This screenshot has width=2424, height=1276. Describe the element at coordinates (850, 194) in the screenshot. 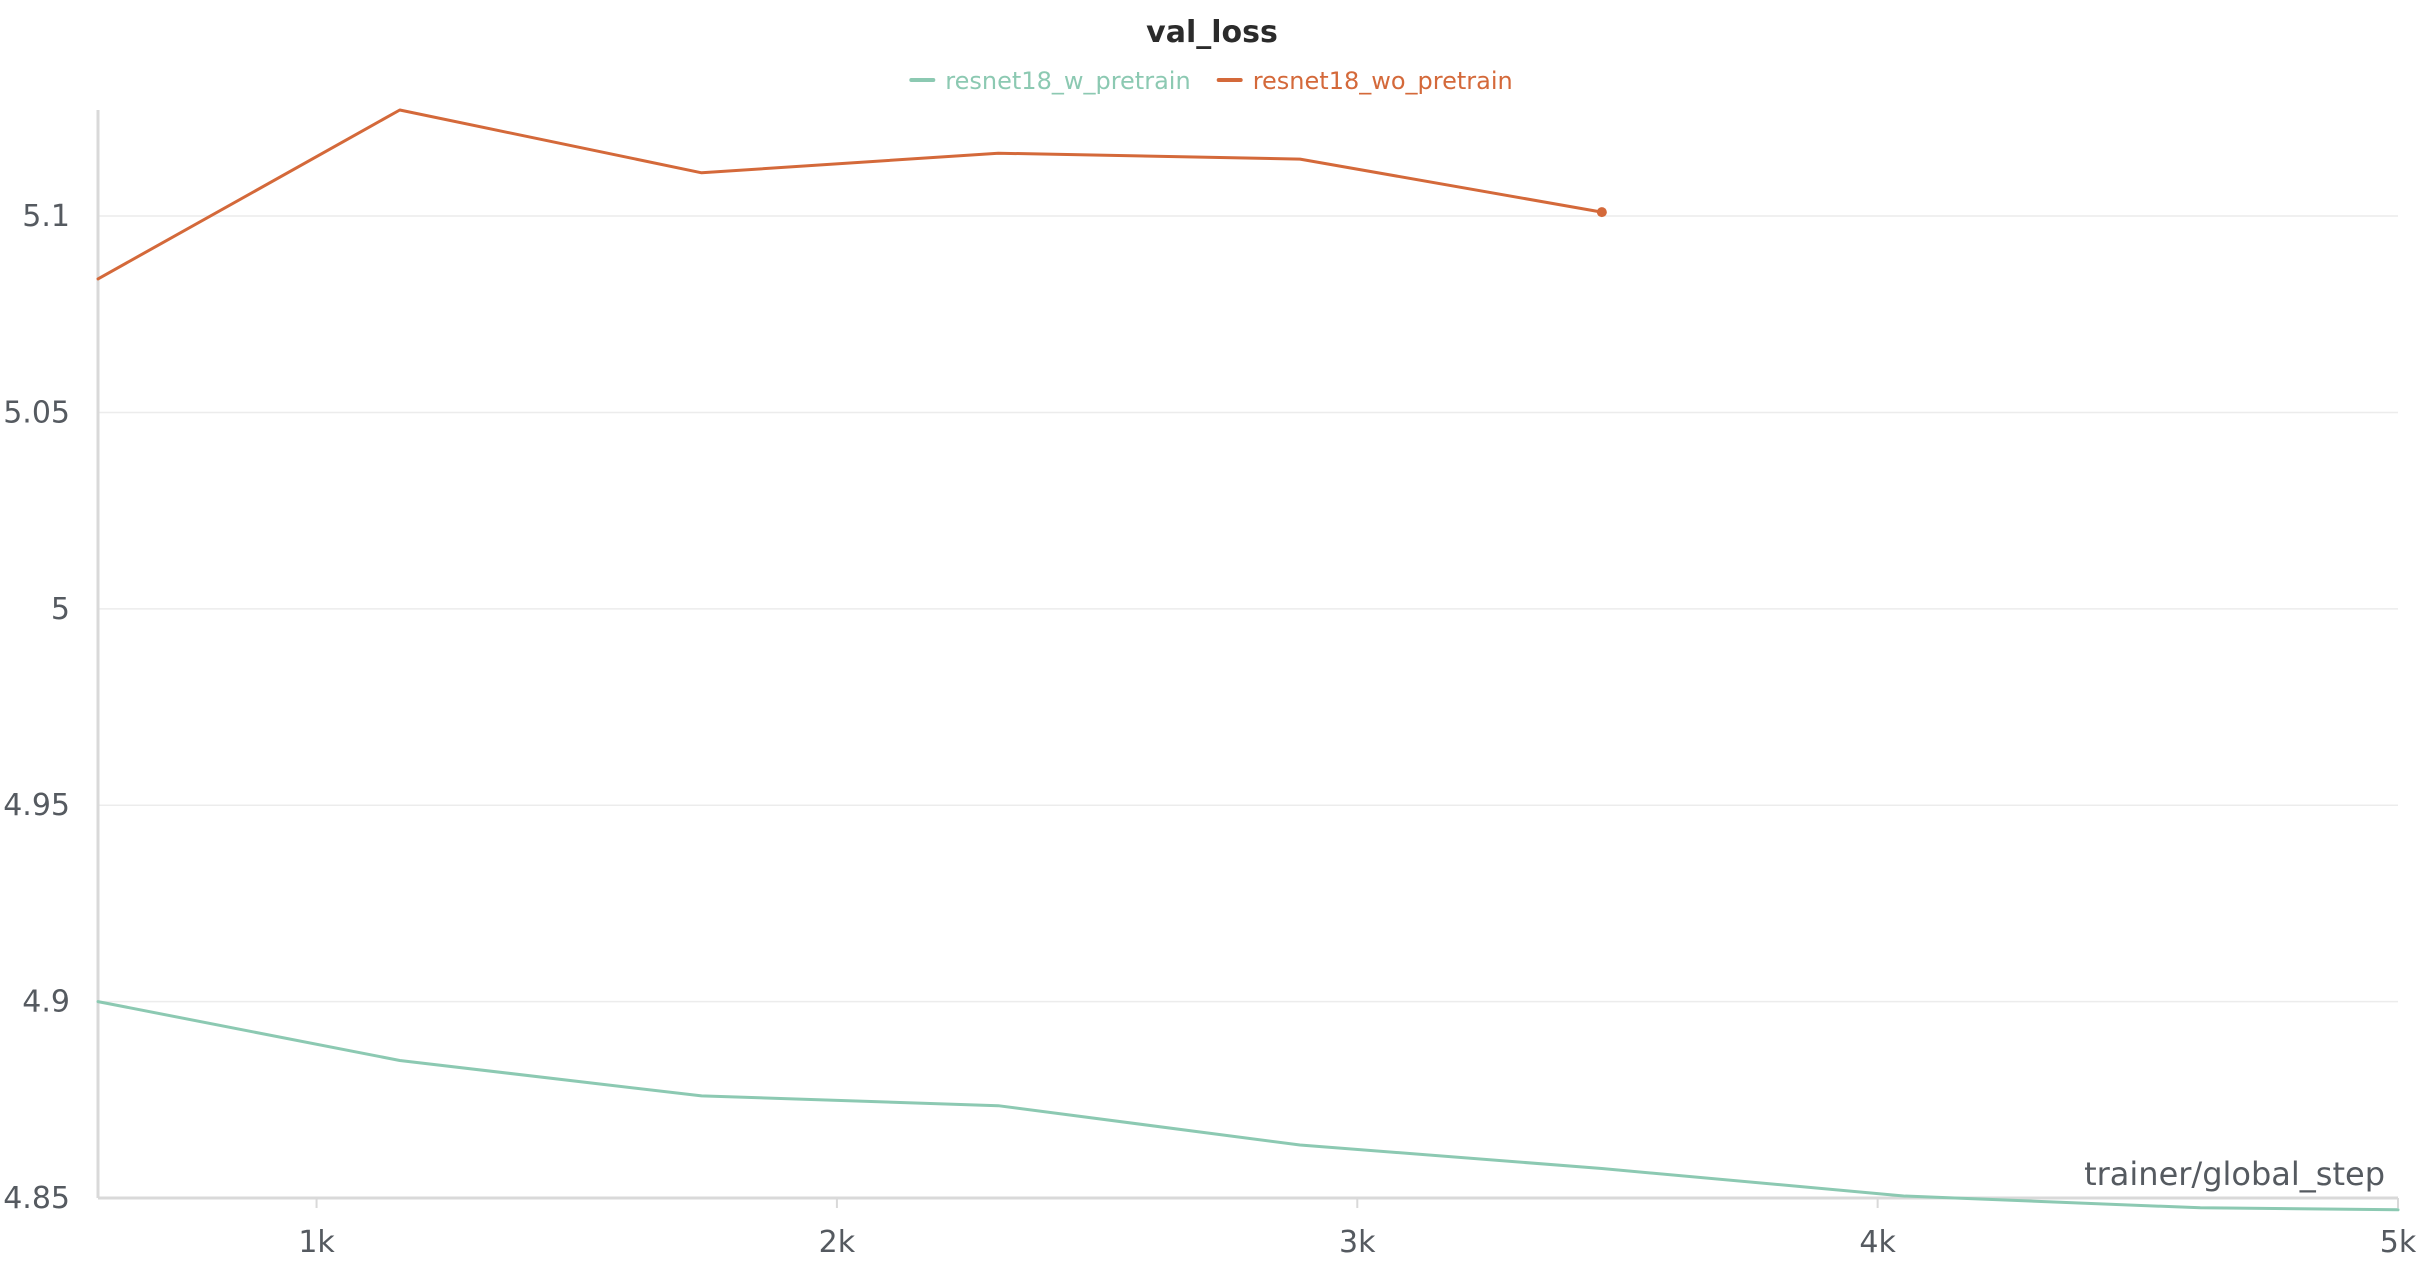

I see `series-line-resnet18_wo_pretrain` at that location.